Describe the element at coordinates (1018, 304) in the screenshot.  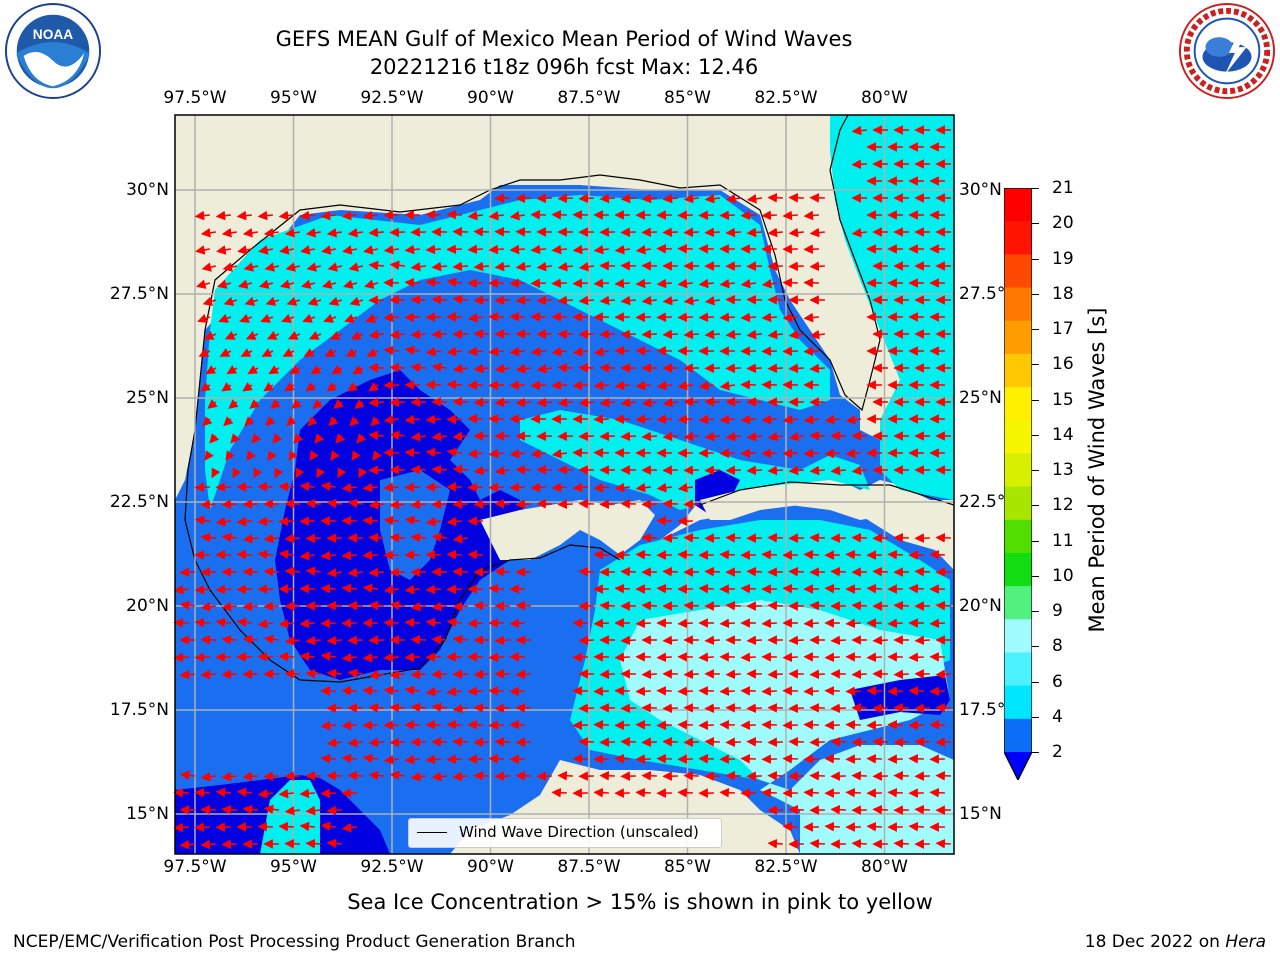
I see `colorbar-band` at that location.